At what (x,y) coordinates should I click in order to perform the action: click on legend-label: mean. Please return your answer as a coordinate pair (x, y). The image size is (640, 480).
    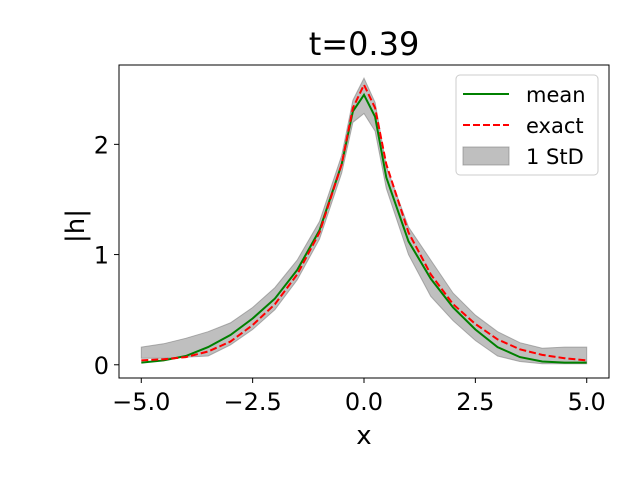
    Looking at the image, I should click on (556, 95).